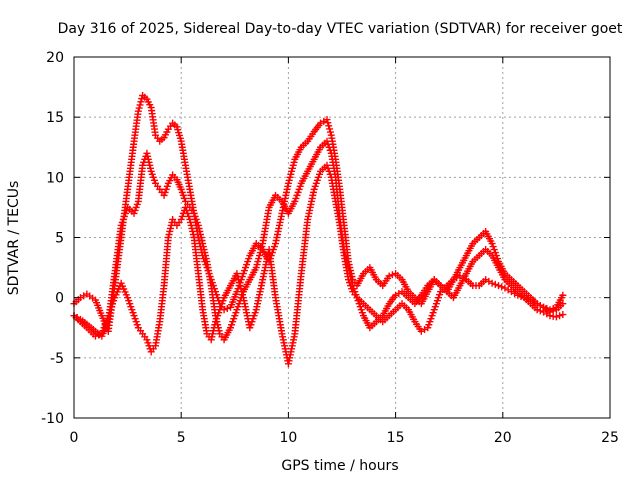 The image size is (640, 480). Describe the element at coordinates (503, 438) in the screenshot. I see `x-tick-label-20: 20` at that location.